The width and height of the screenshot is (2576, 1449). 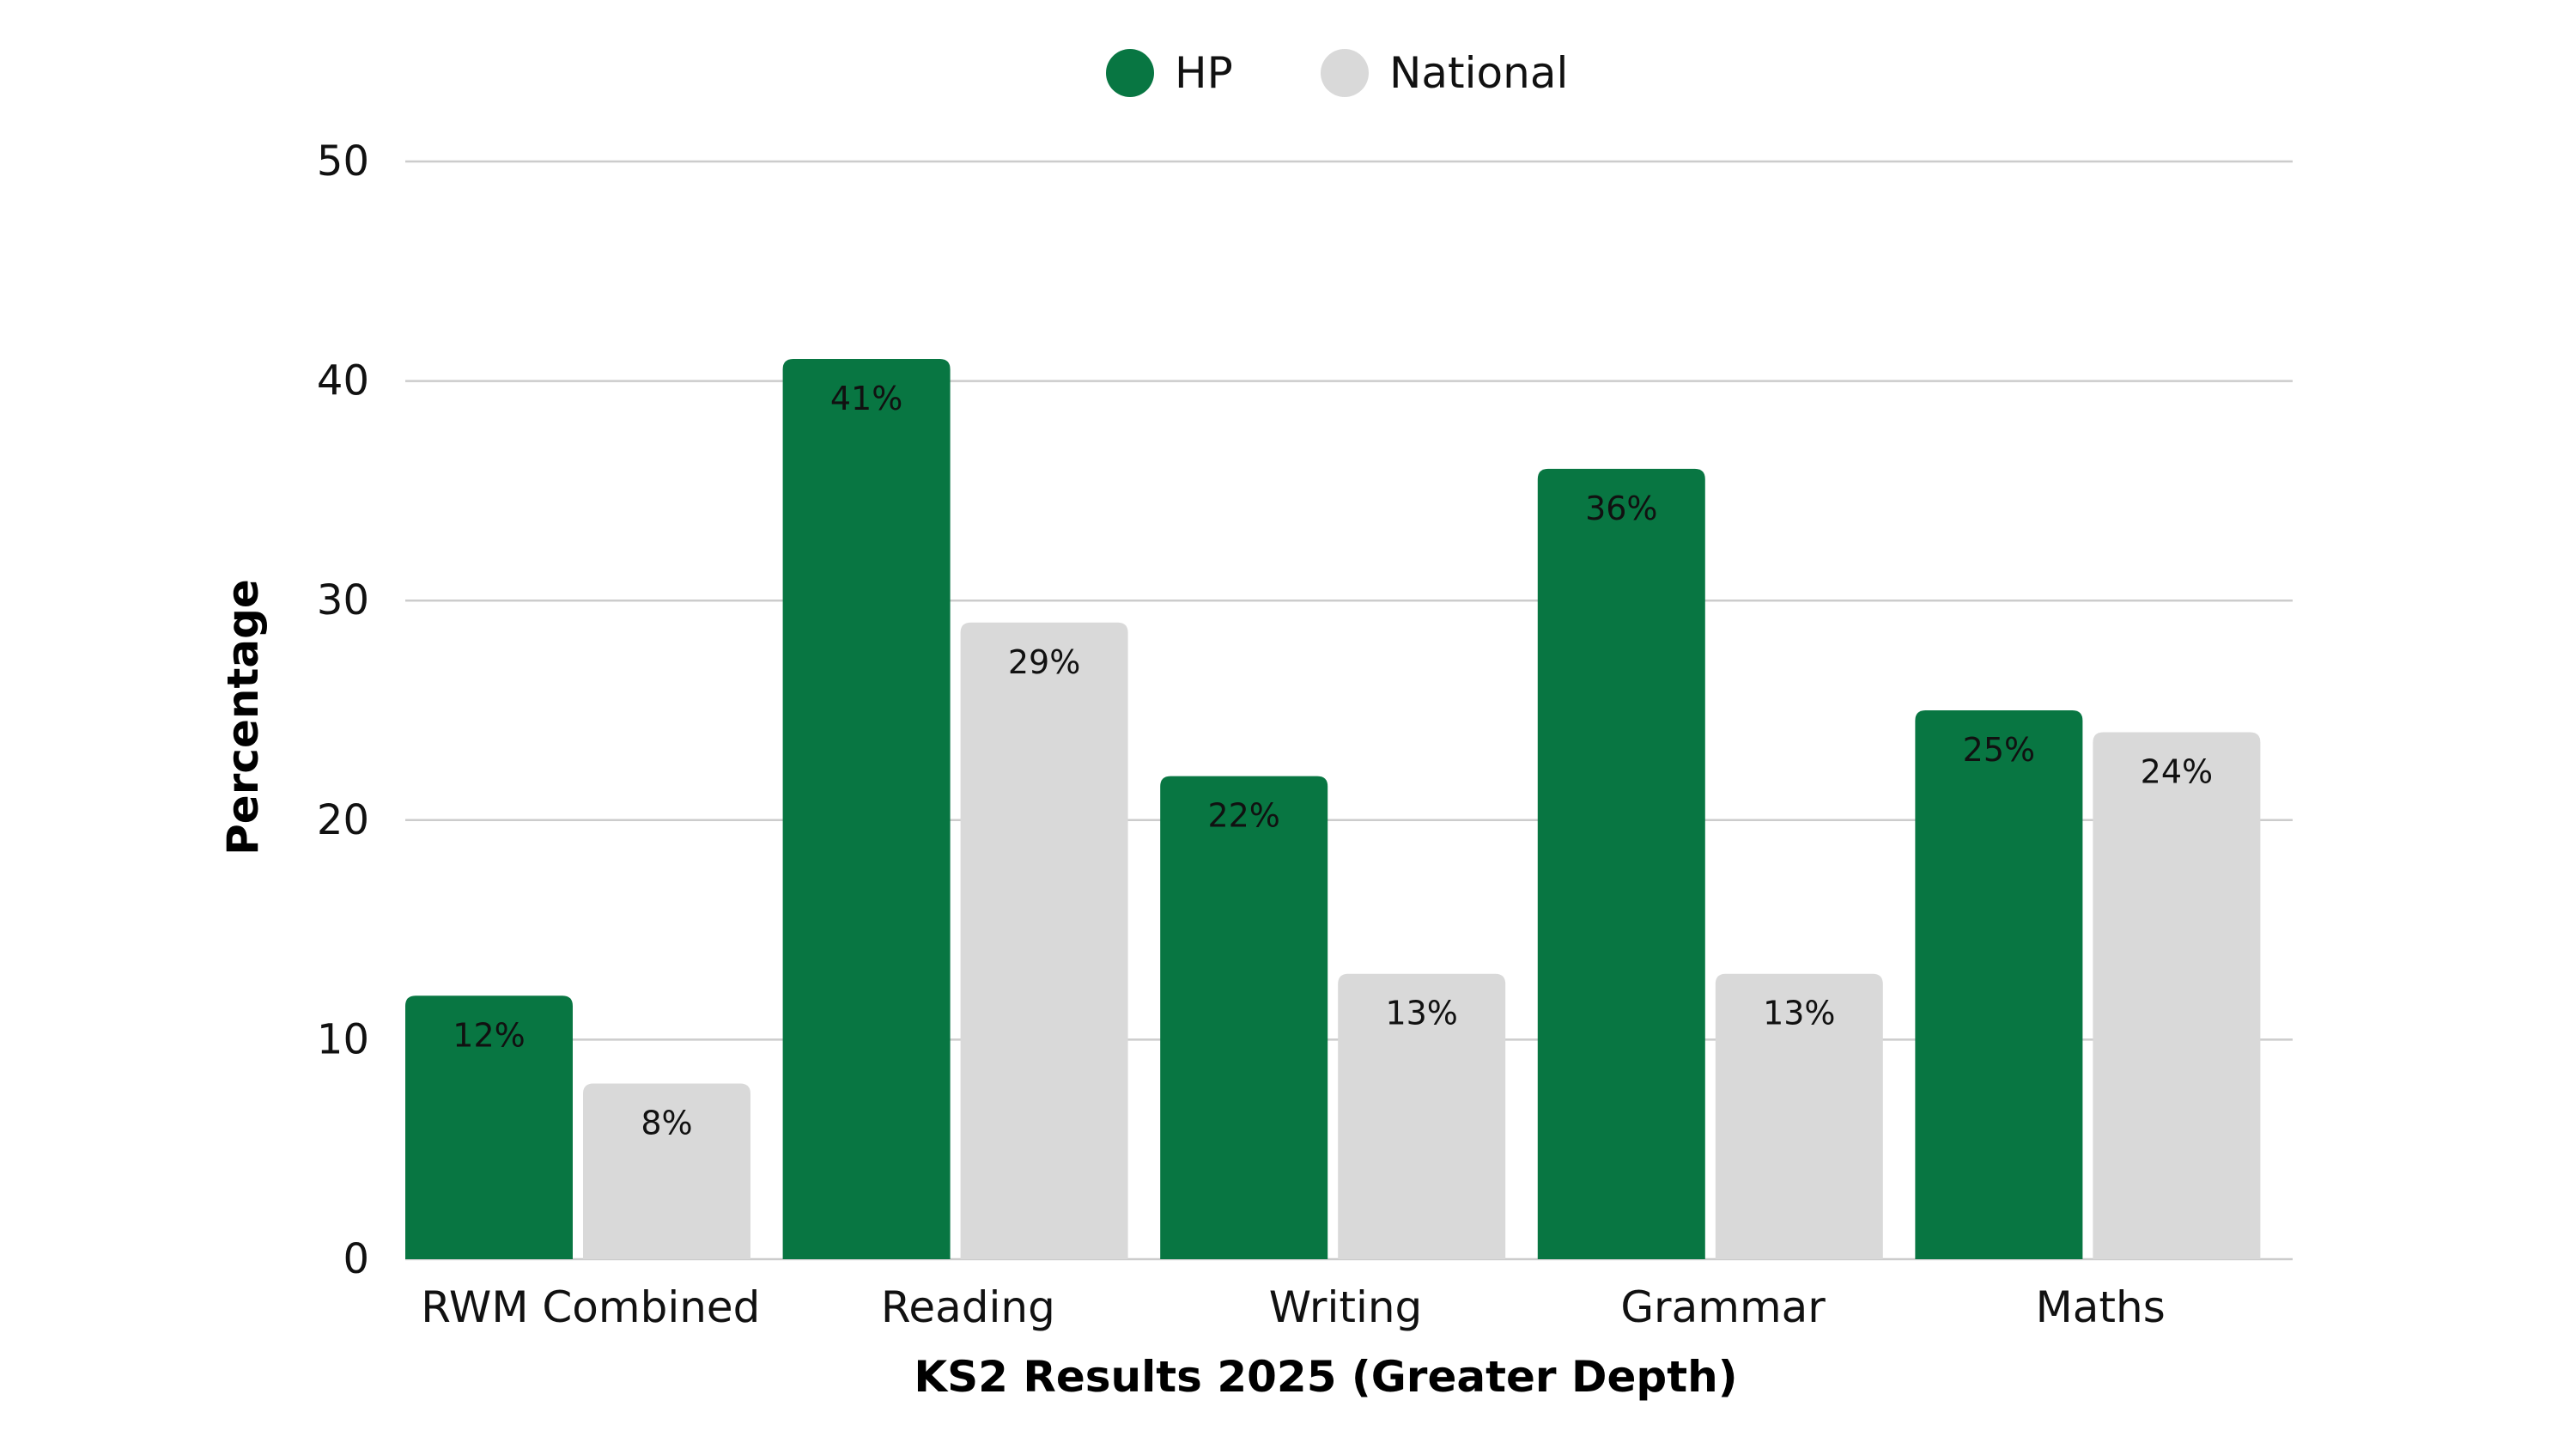 I want to click on y-tick-label-0: 0, so click(x=356, y=1259).